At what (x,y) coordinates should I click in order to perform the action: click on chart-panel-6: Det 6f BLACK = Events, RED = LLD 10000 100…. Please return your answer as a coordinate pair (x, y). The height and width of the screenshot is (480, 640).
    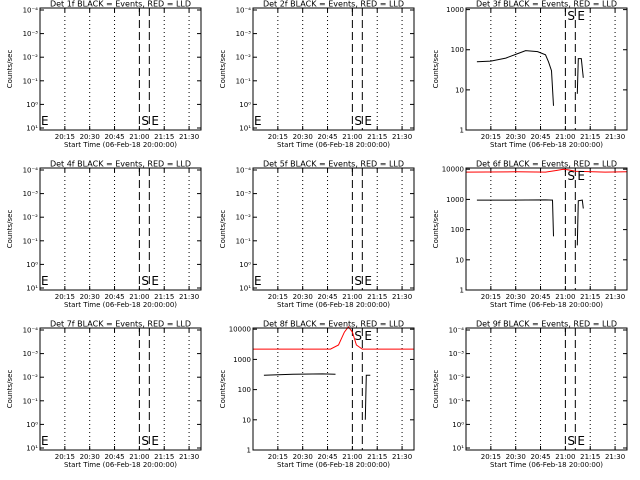
    Looking at the image, I should click on (530, 234).